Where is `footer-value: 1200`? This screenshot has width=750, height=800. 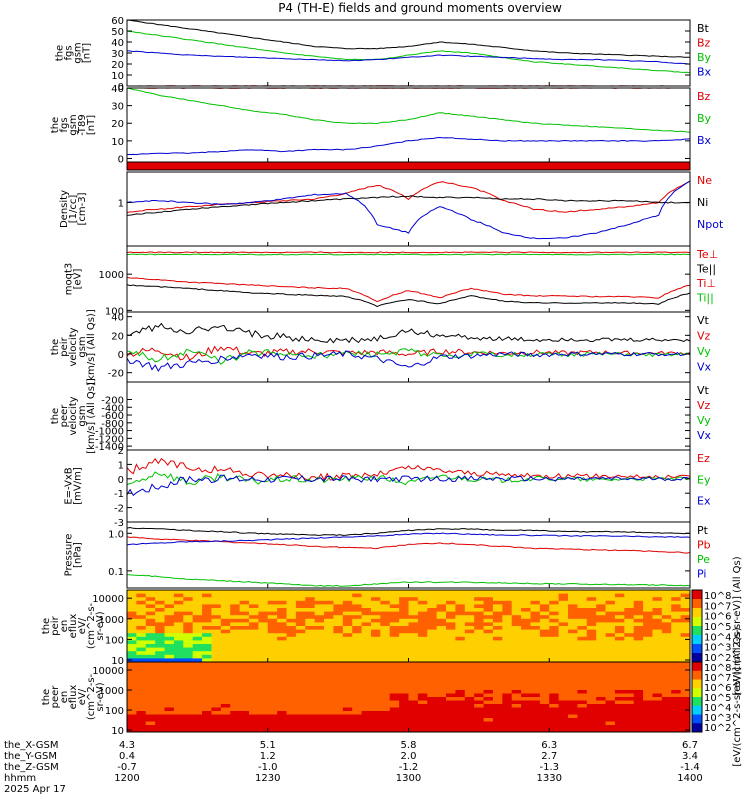 footer-value: 1200 is located at coordinates (126, 778).